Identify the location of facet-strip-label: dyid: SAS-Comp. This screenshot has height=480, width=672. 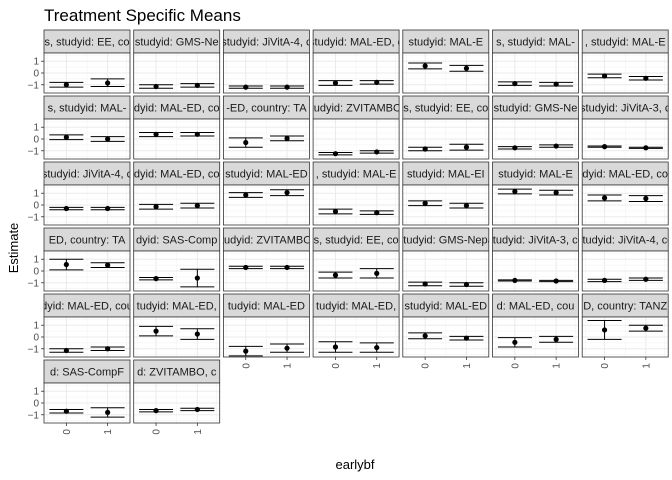
(176, 241).